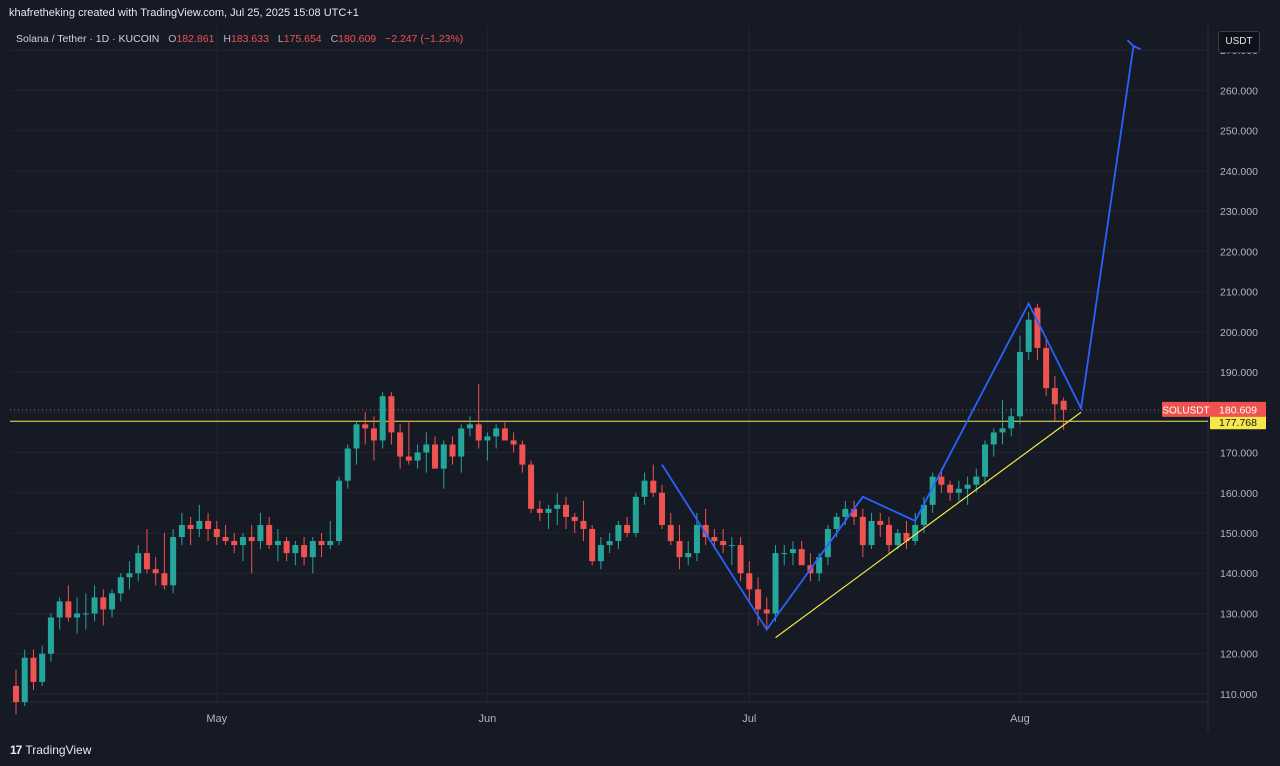 The width and height of the screenshot is (1280, 766). I want to click on price-tick-label: 200.000, so click(1239, 333).